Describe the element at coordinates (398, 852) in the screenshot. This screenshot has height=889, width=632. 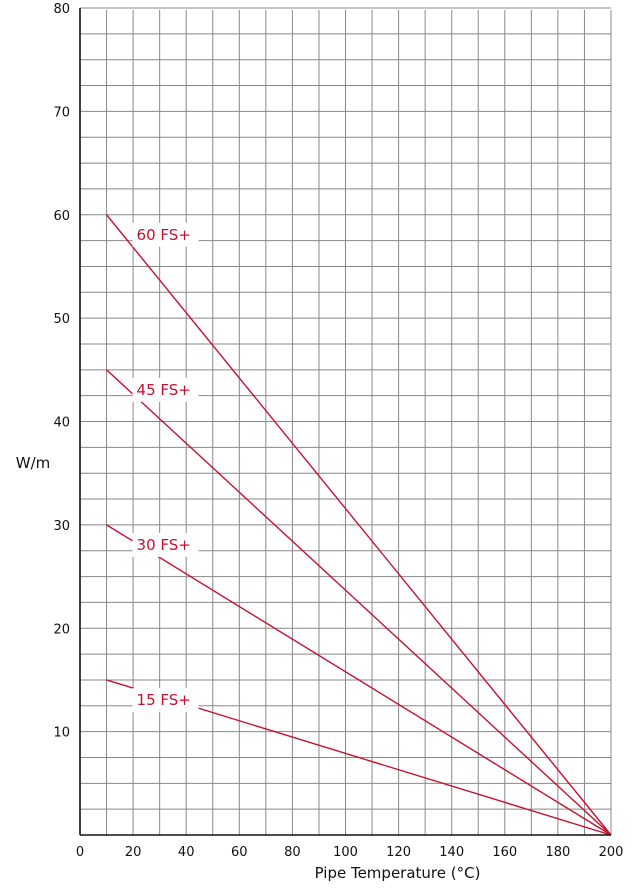
I see `x-tick-label: 120` at that location.